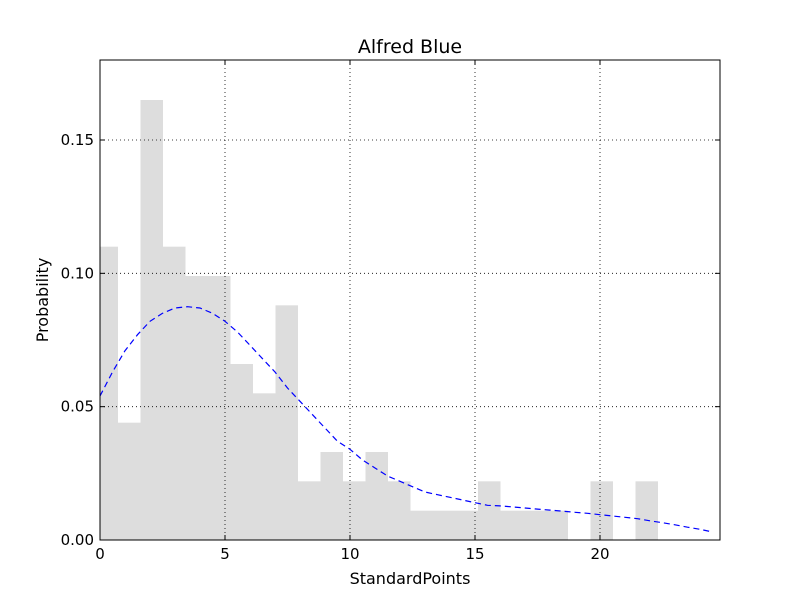 This screenshot has height=600, width=800. I want to click on x-tick-label: 10, so click(349, 554).